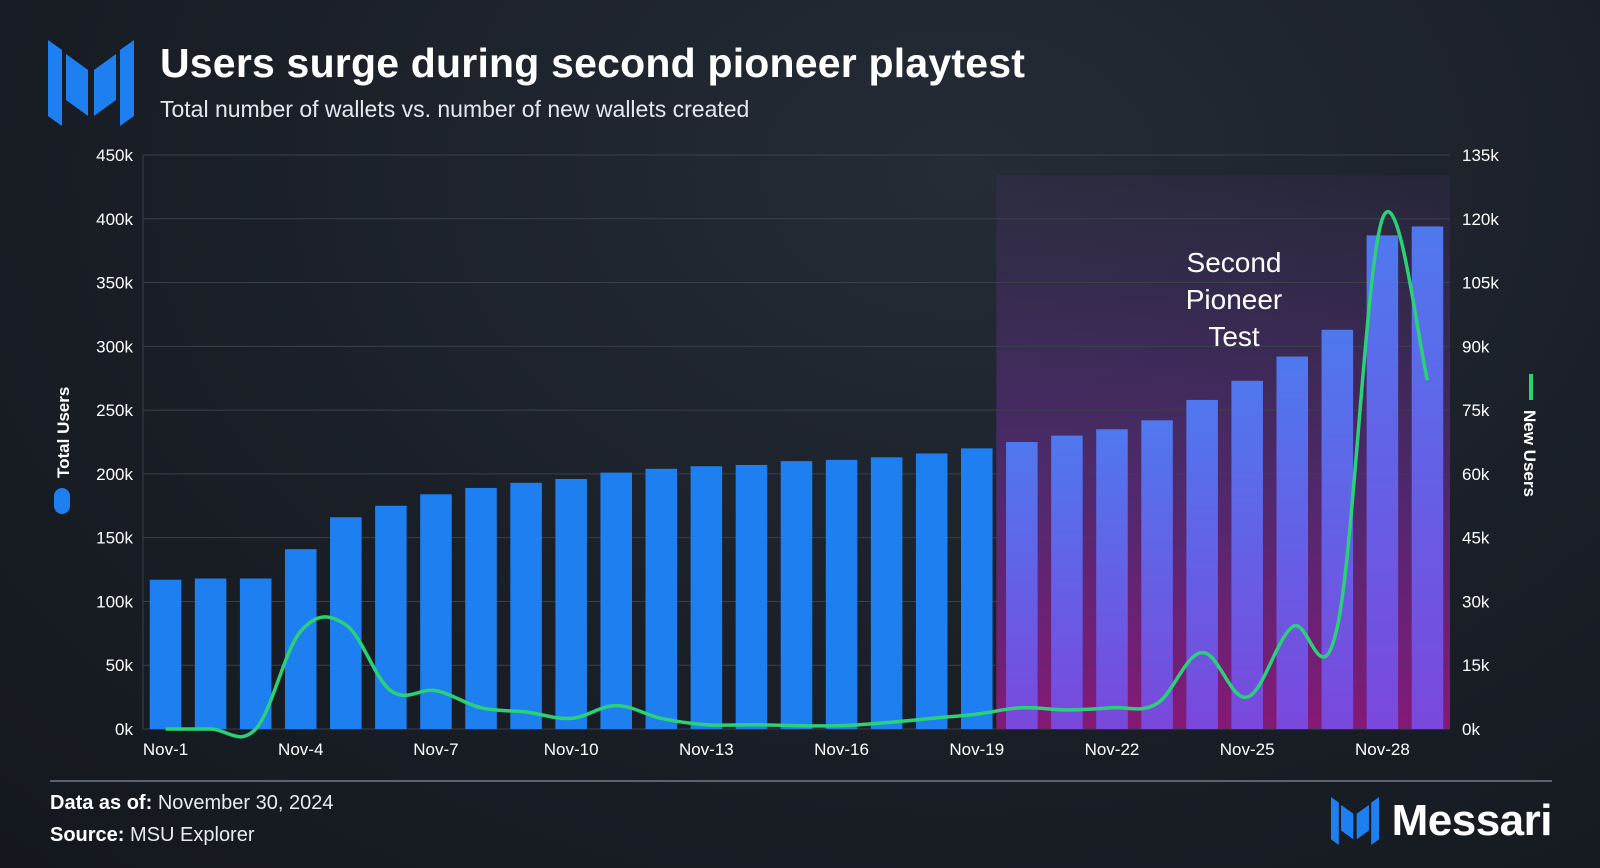  I want to click on y-right-tick-label: 45k, so click(1476, 538).